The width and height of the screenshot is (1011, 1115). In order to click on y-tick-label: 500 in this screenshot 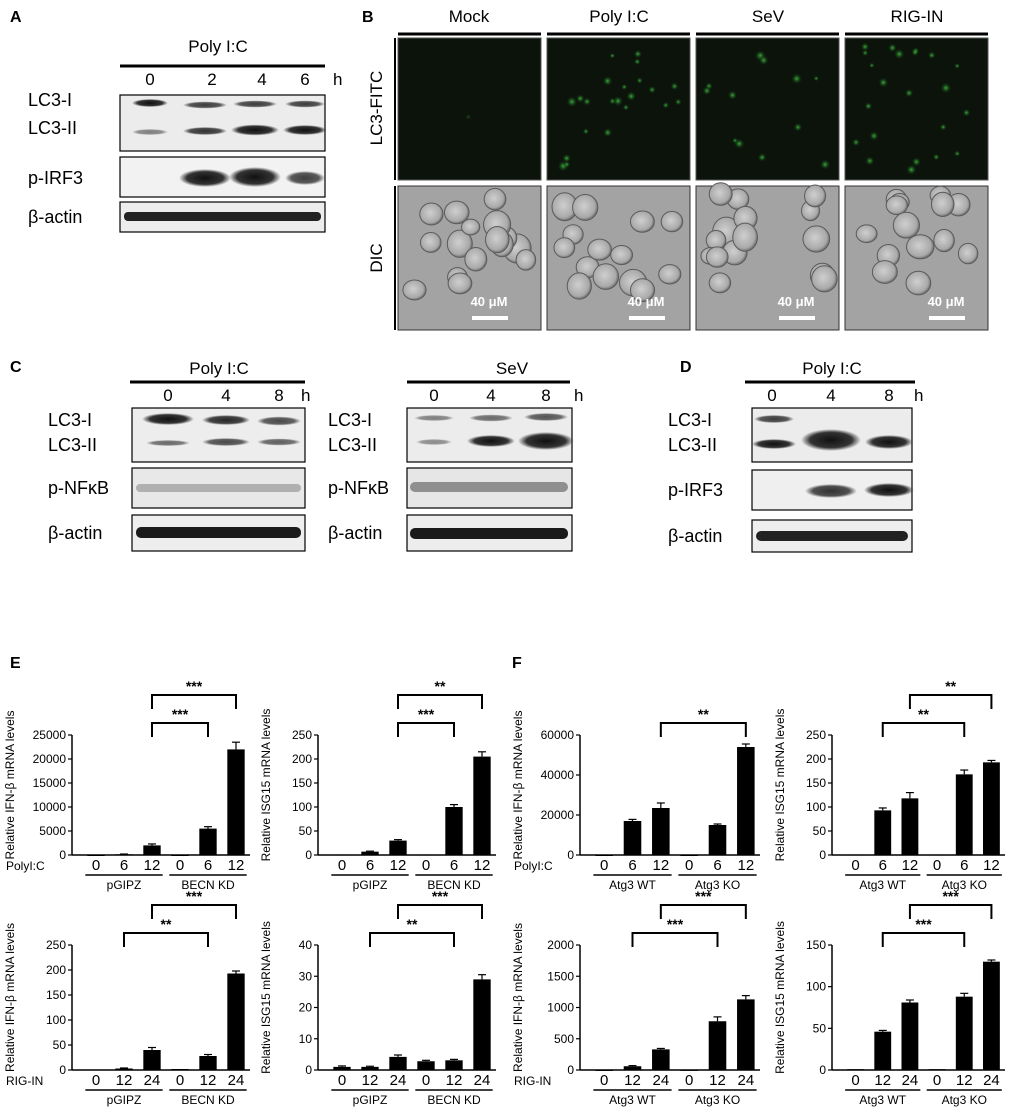, I will do `click(564, 1039)`.